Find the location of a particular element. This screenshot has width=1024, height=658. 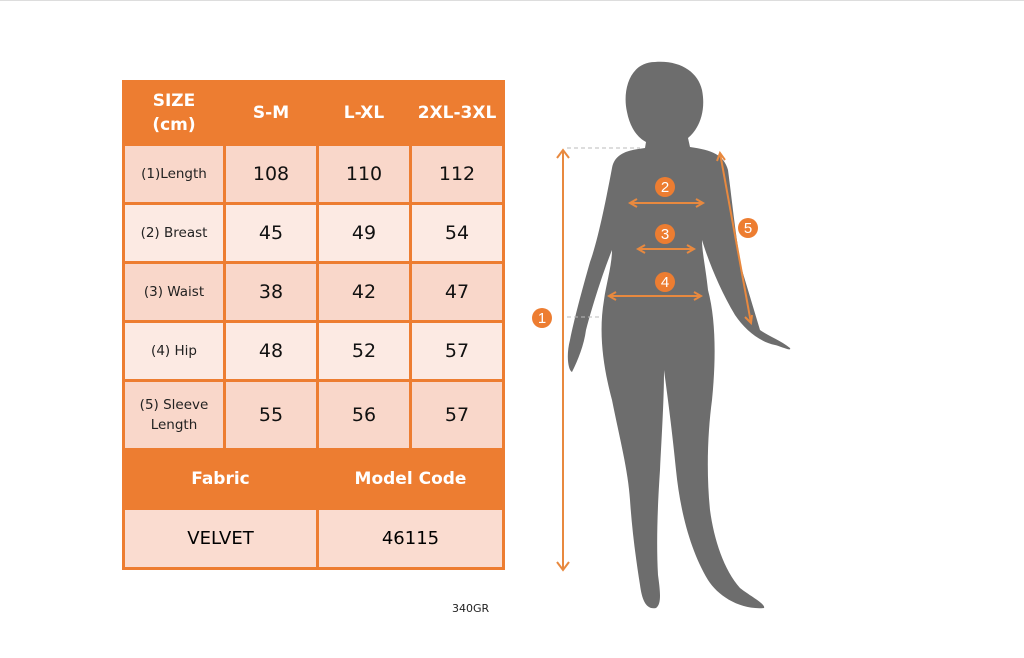

marker-3: 3 is located at coordinates (665, 234).